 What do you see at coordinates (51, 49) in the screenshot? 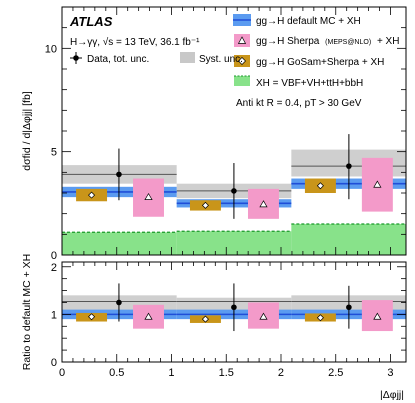
I see `main-y-tick-label: 10` at bounding box center [51, 49].